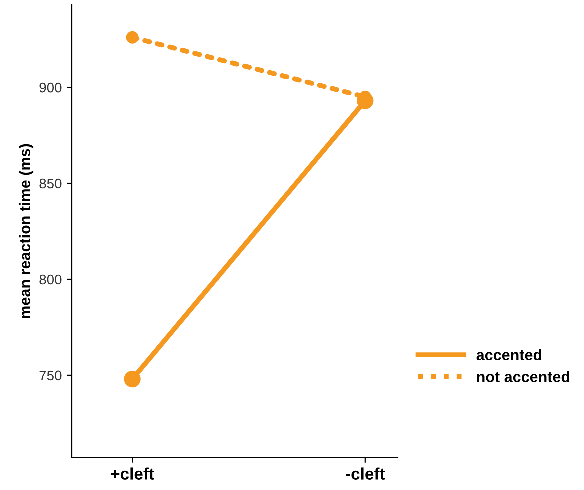  I want to click on x-tick-label: +cleft, so click(132, 474).